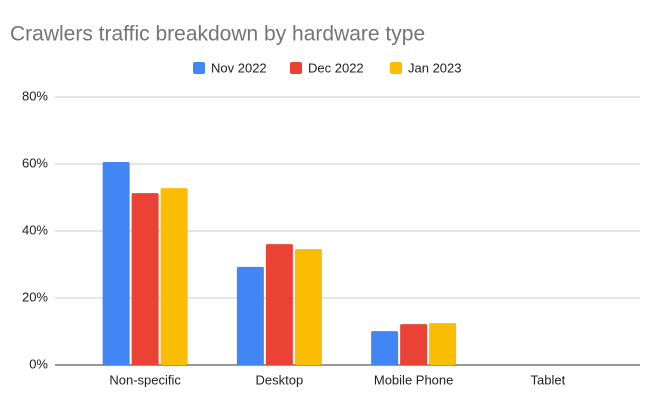 The width and height of the screenshot is (660, 413). What do you see at coordinates (239, 67) in the screenshot?
I see `legend-label: Nov 2022` at bounding box center [239, 67].